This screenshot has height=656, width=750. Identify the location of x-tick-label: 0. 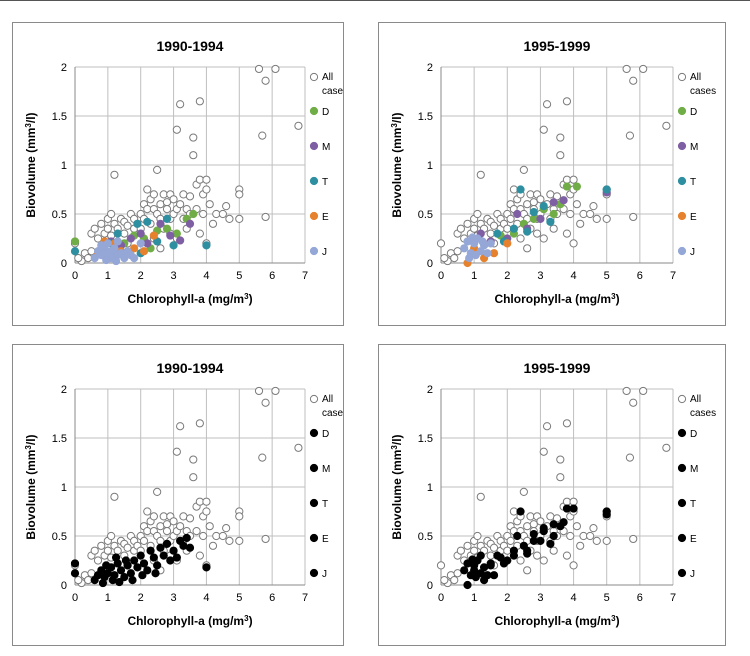
(441, 598).